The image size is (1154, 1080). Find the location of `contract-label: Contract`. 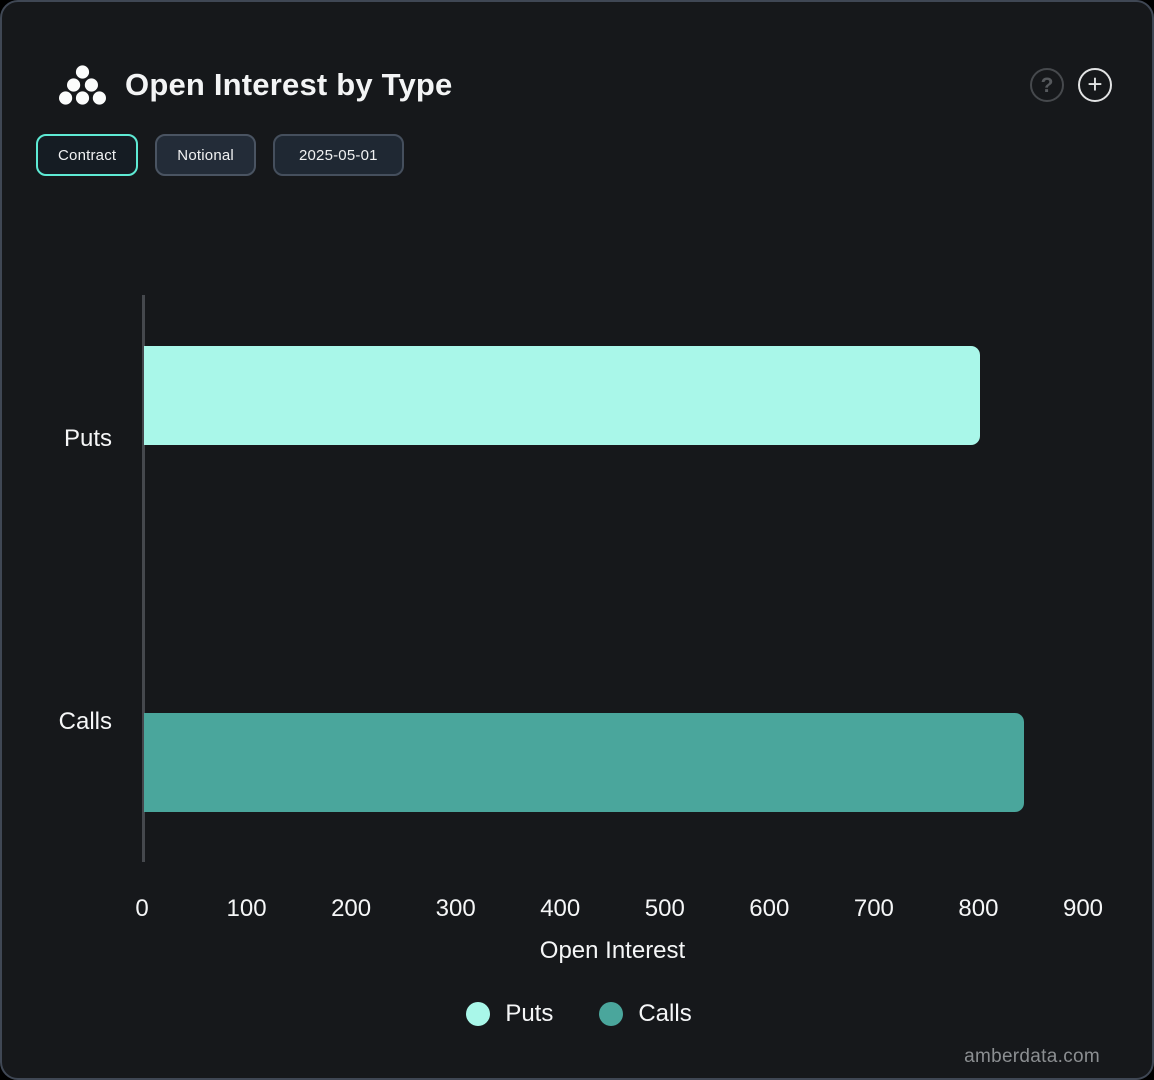

contract-label: Contract is located at coordinates (87, 155).